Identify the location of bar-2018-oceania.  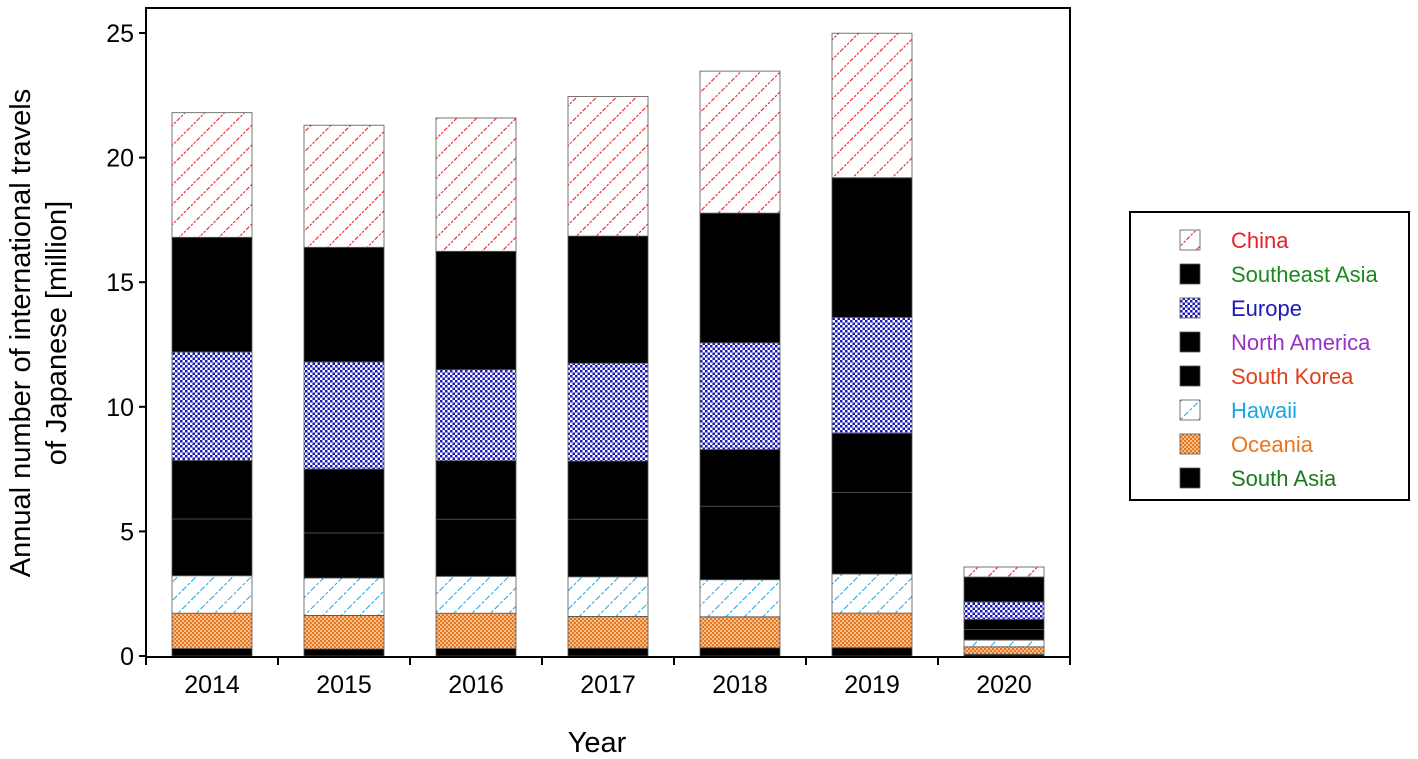
(740, 632).